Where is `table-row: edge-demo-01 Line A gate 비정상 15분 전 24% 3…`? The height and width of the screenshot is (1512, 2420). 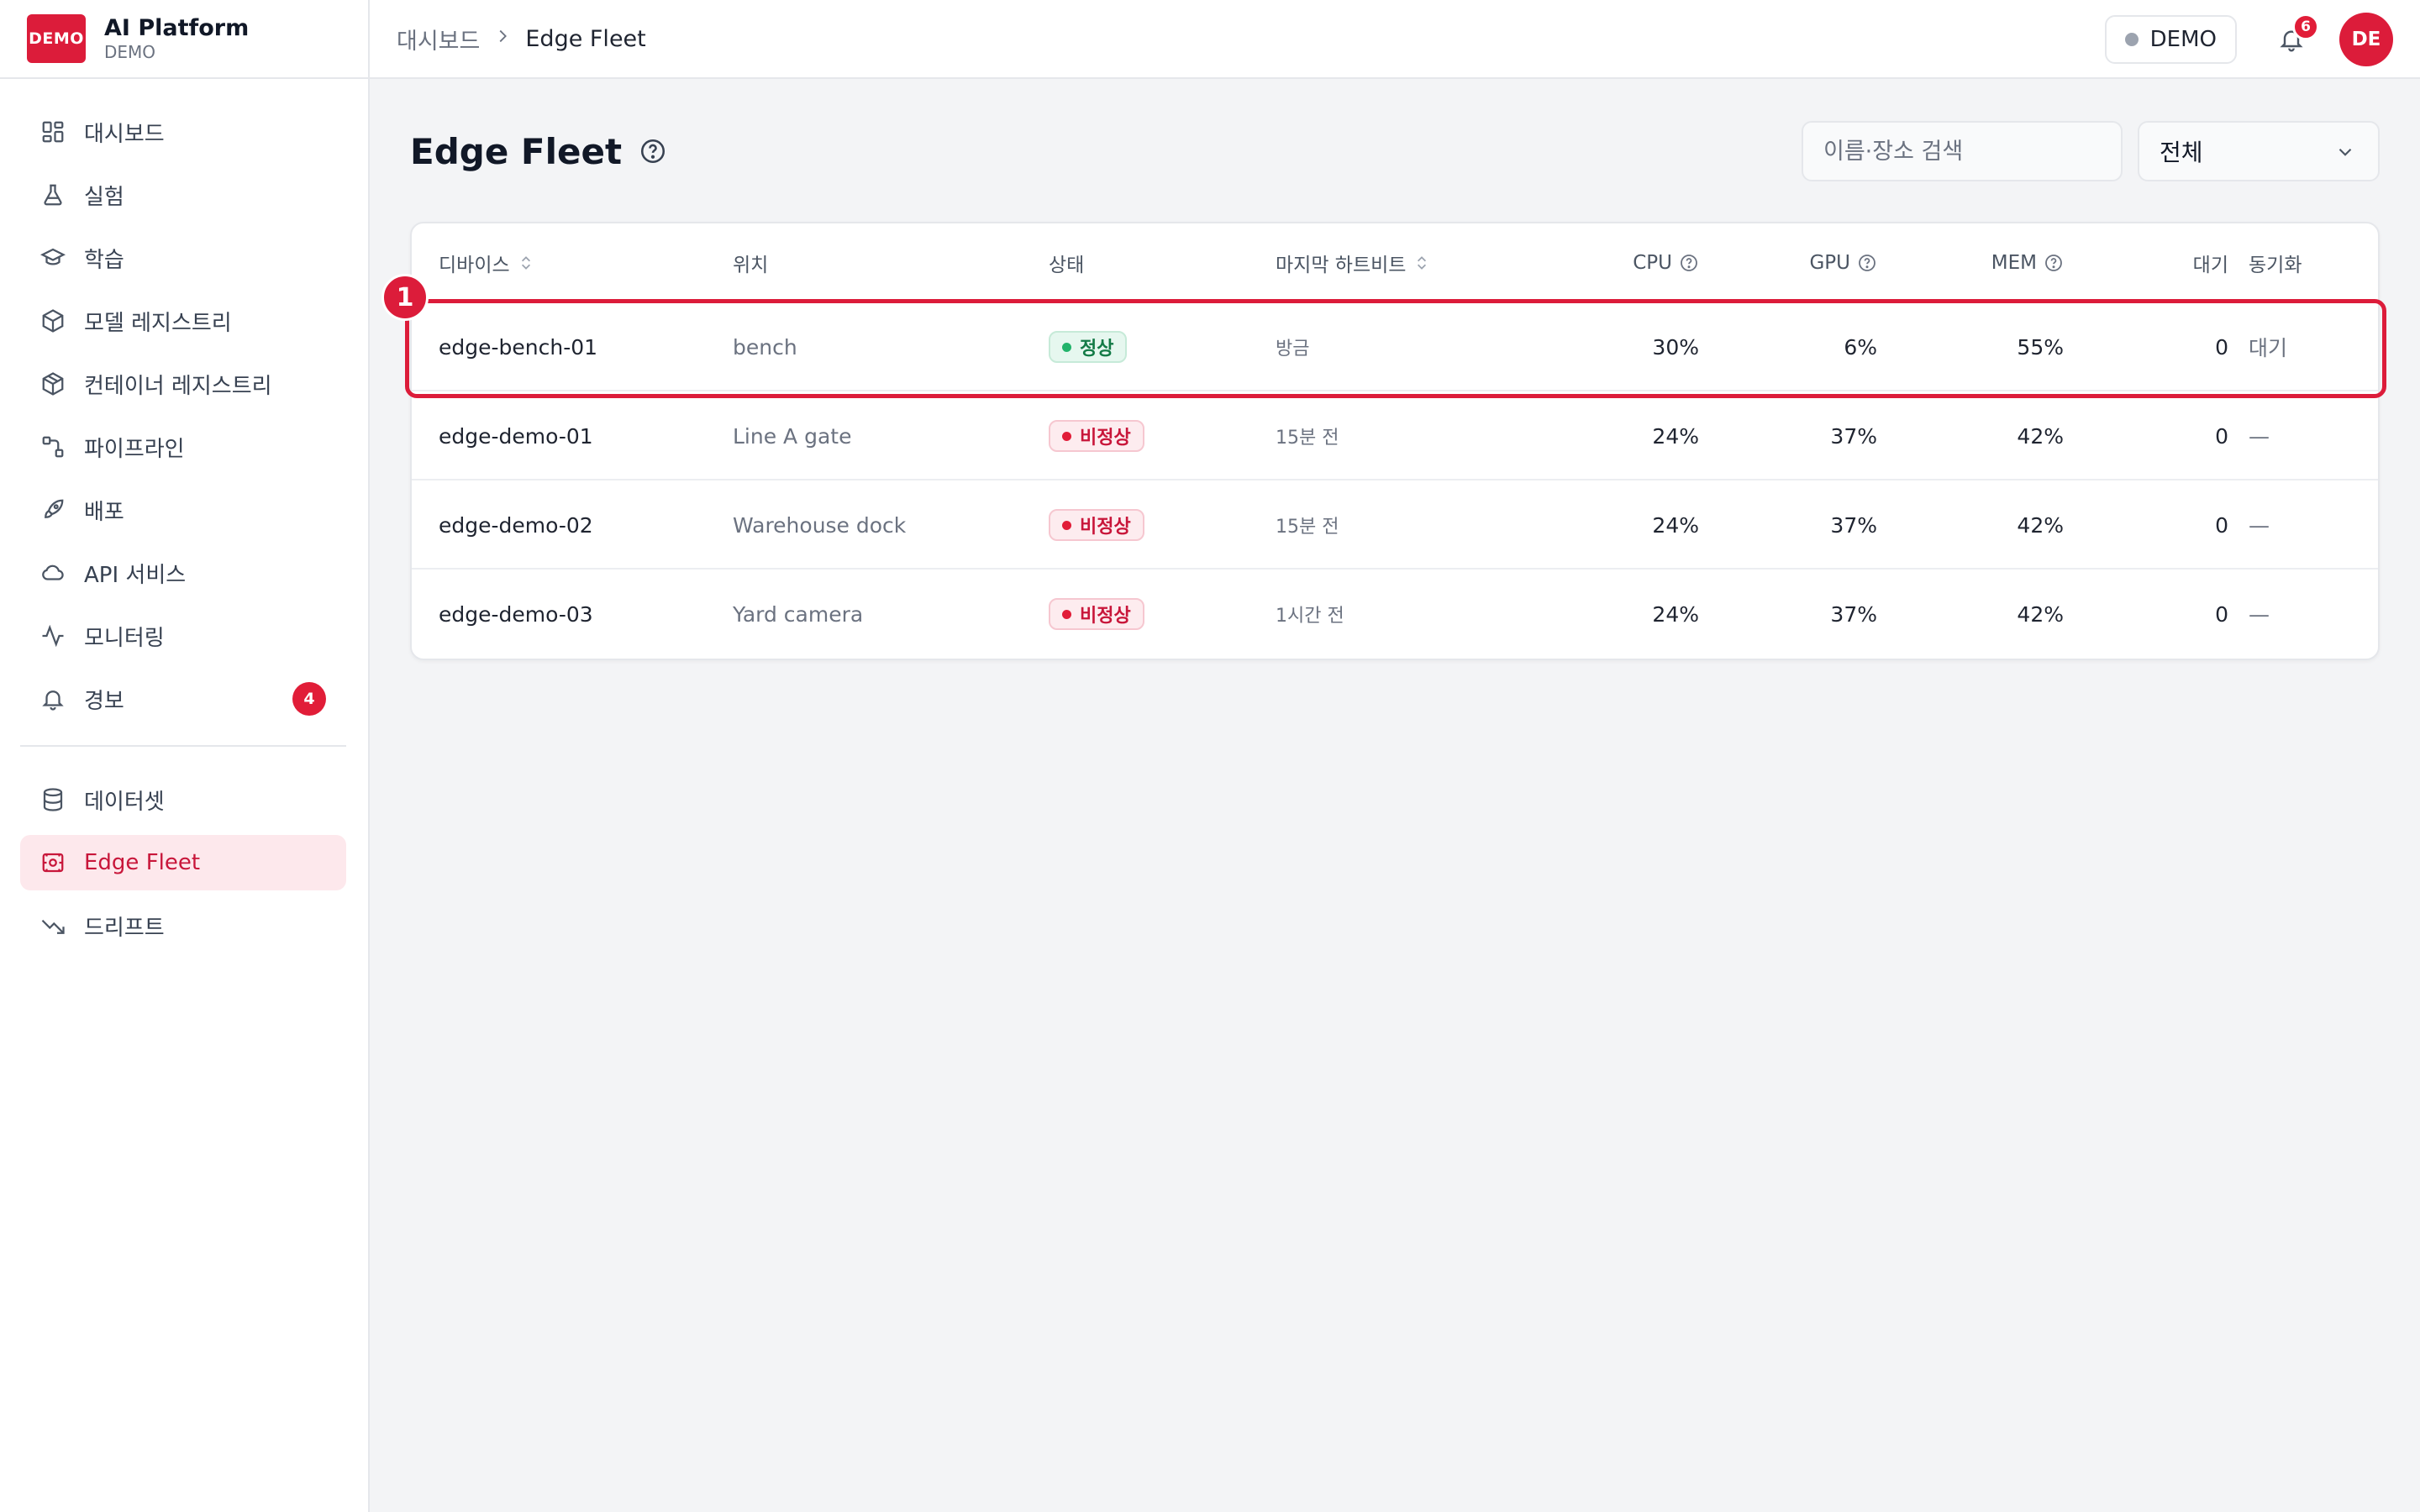 table-row: edge-demo-01 Line A gate 비정상 15분 전 24% 3… is located at coordinates (1395, 435).